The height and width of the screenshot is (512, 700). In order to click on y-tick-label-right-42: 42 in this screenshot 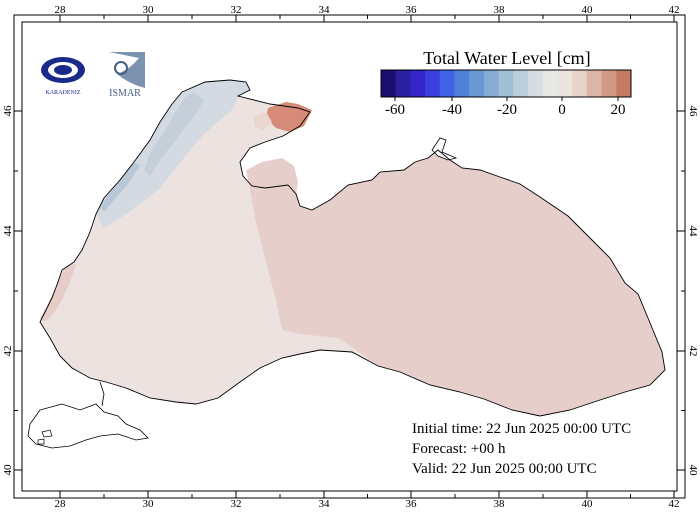, I will do `click(693, 351)`.